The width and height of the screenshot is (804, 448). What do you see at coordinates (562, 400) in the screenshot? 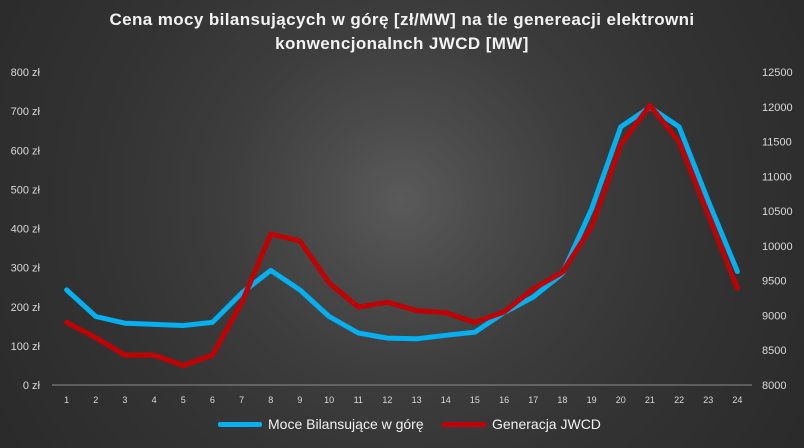
I see `x-axis-tick-label: 18` at bounding box center [562, 400].